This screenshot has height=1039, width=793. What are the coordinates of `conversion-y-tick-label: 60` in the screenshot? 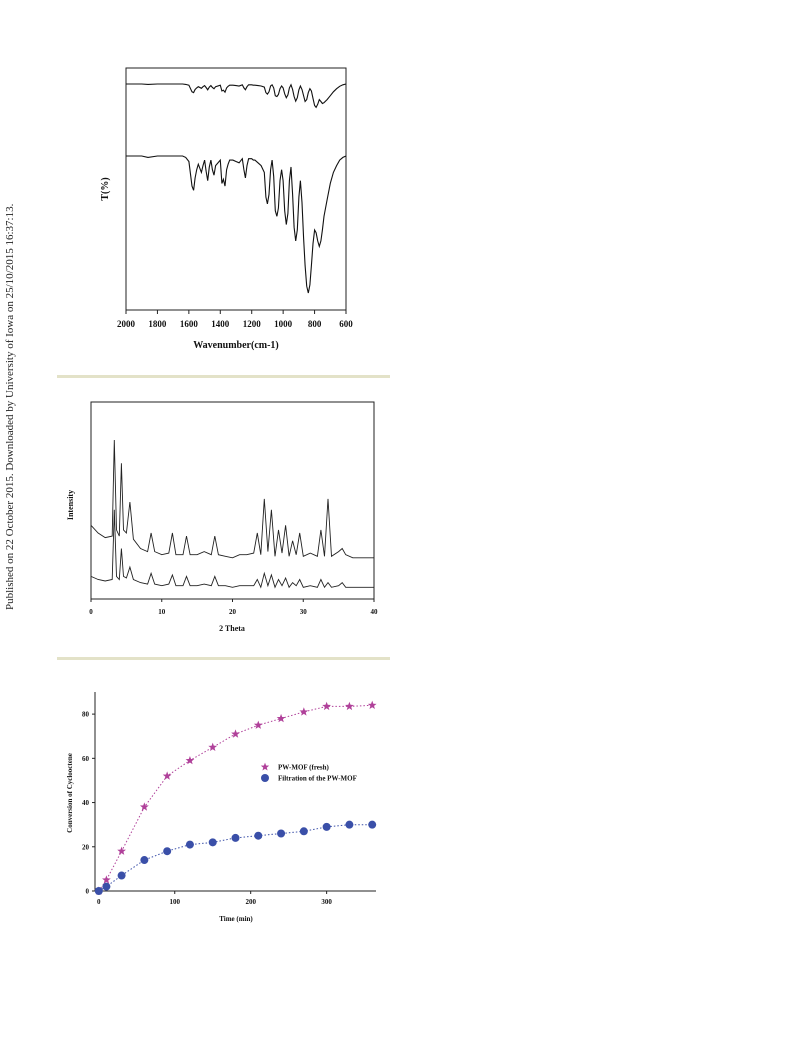 It's located at (86, 759).